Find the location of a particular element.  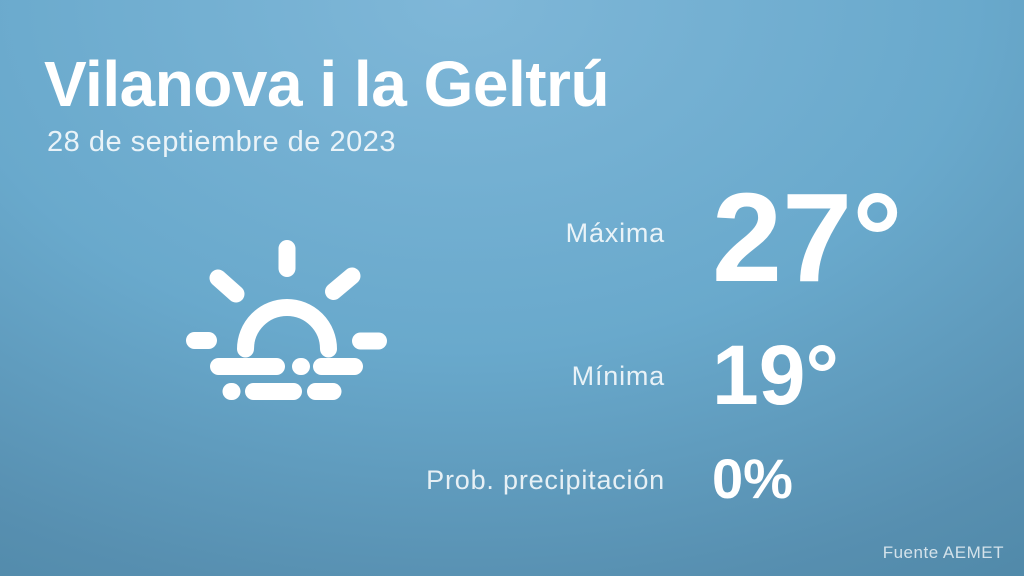

data-source-credit: Fuente AEMET is located at coordinates (943, 552).